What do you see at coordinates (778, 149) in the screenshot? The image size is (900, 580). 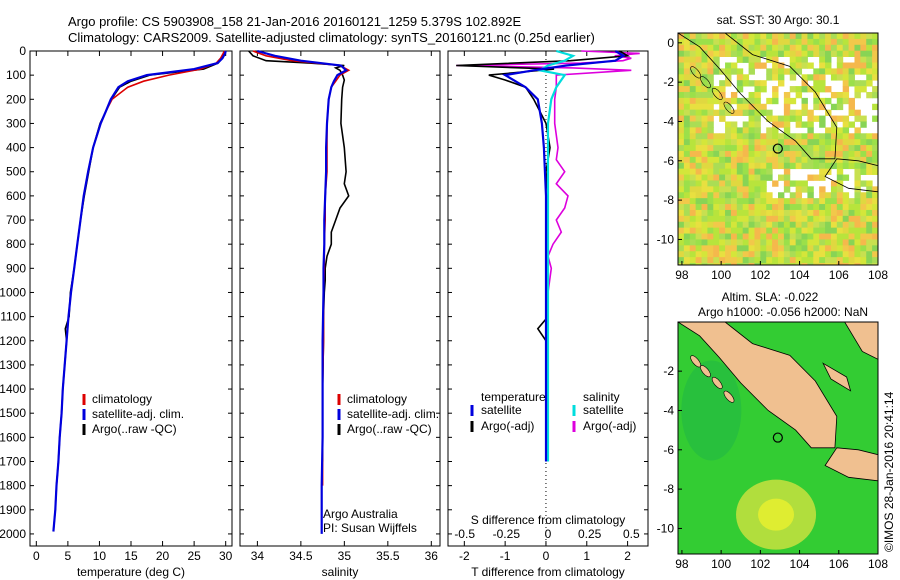 I see `sst-map-content` at bounding box center [778, 149].